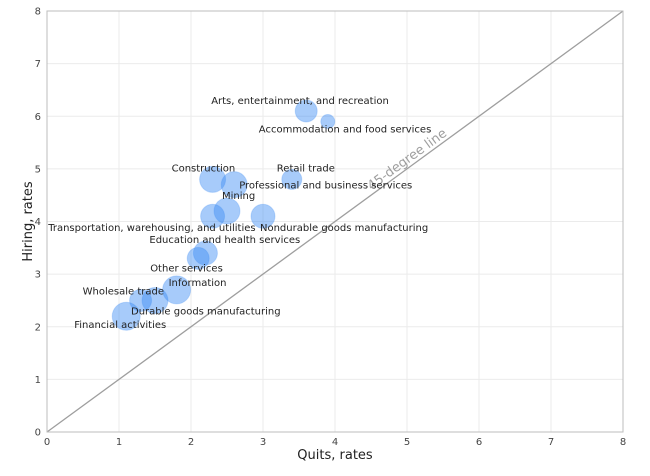 The width and height of the screenshot is (650, 476). What do you see at coordinates (38, 222) in the screenshot?
I see `y-tick-label: 4` at bounding box center [38, 222].